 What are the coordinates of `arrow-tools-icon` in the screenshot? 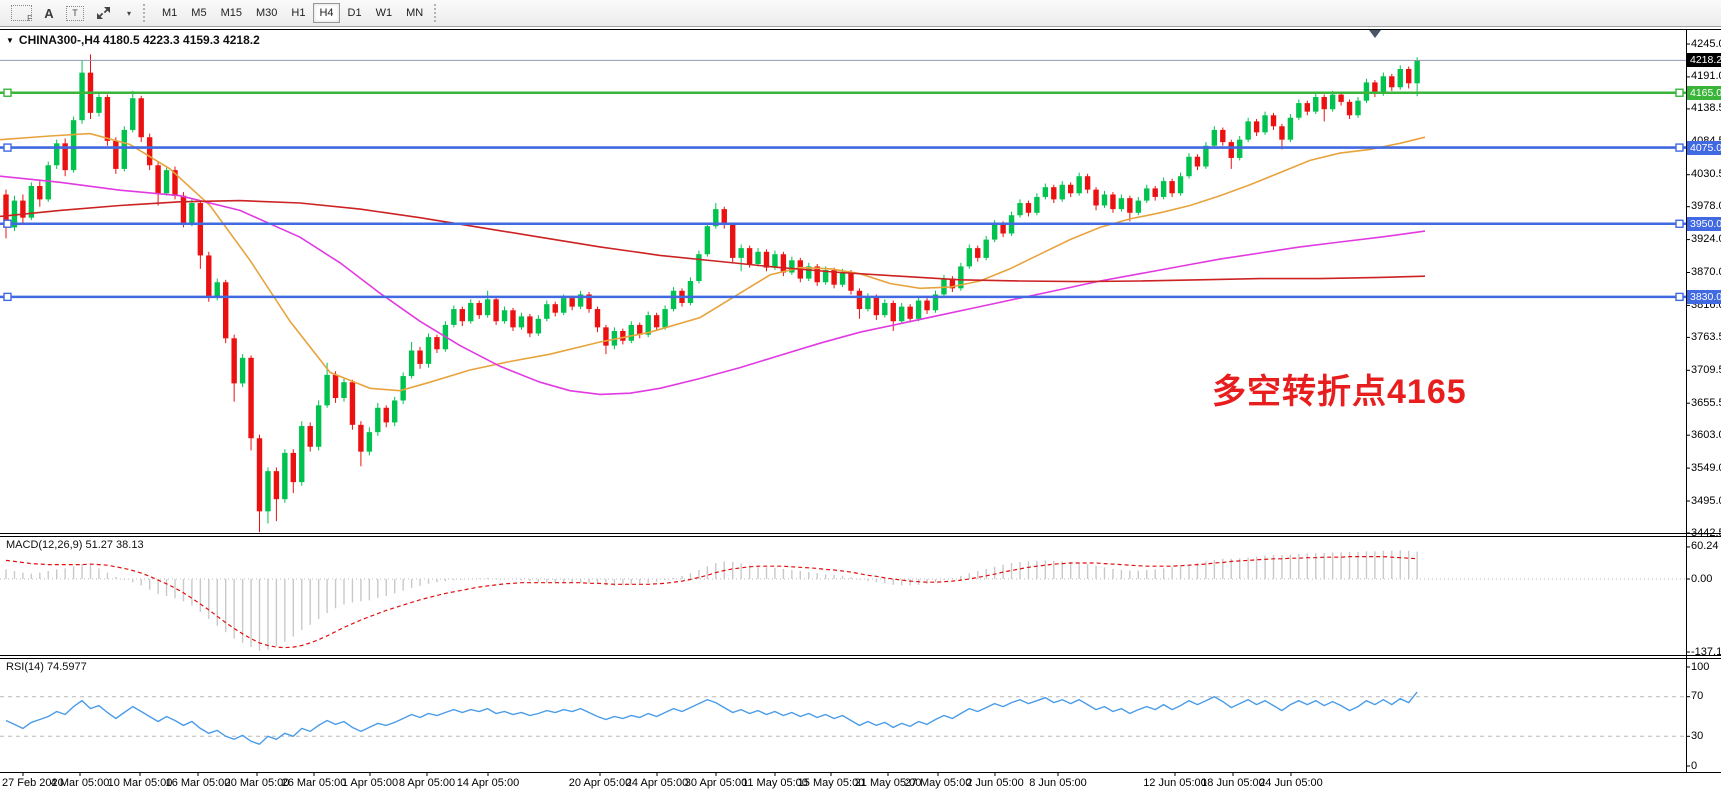 It's located at (103, 13).